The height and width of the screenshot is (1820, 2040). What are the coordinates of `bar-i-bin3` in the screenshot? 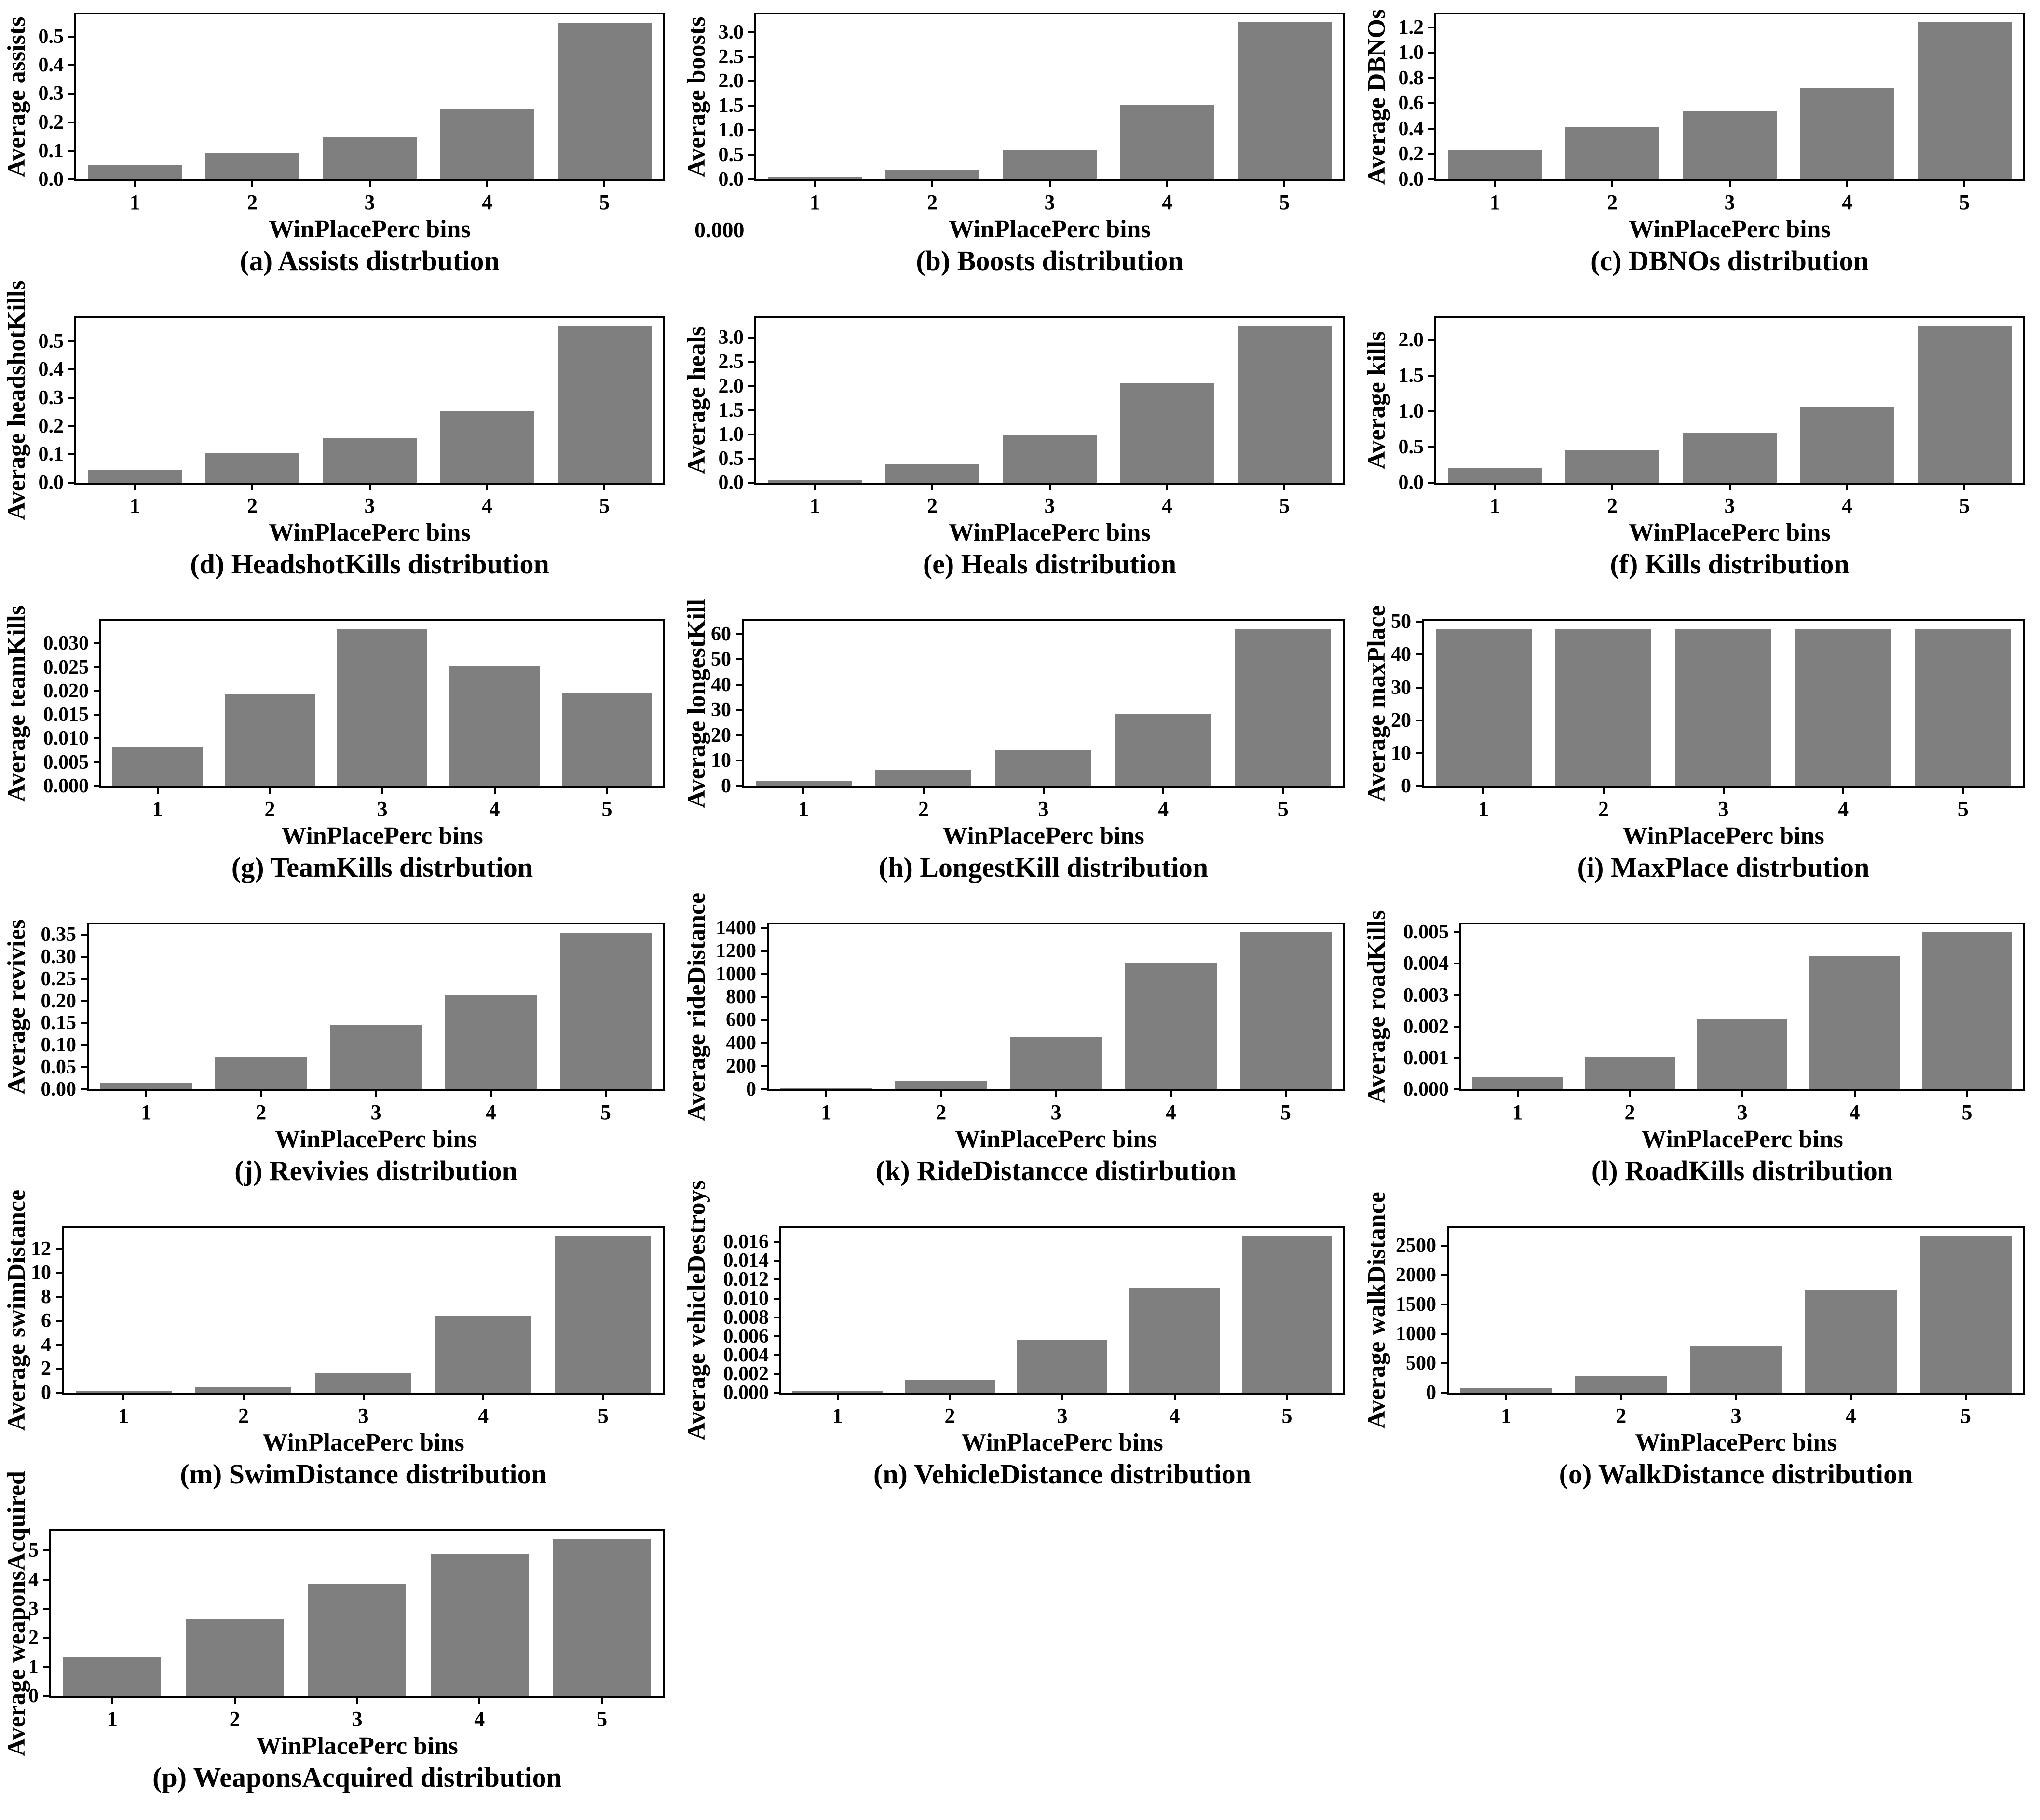 It's located at (1723, 707).